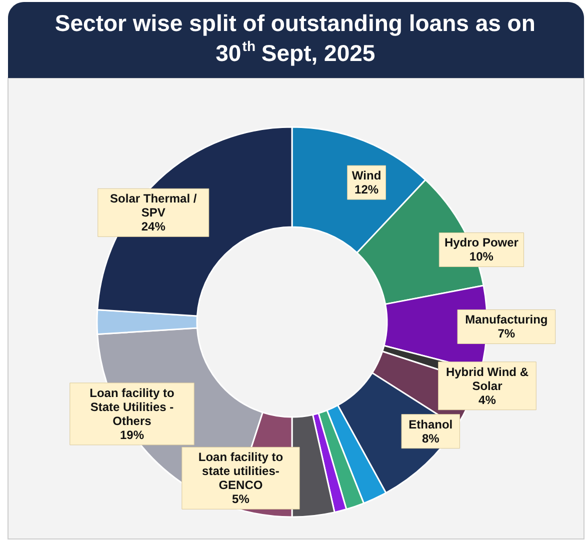 The height and width of the screenshot is (547, 588). What do you see at coordinates (132, 435) in the screenshot?
I see `data-label: 19%` at bounding box center [132, 435].